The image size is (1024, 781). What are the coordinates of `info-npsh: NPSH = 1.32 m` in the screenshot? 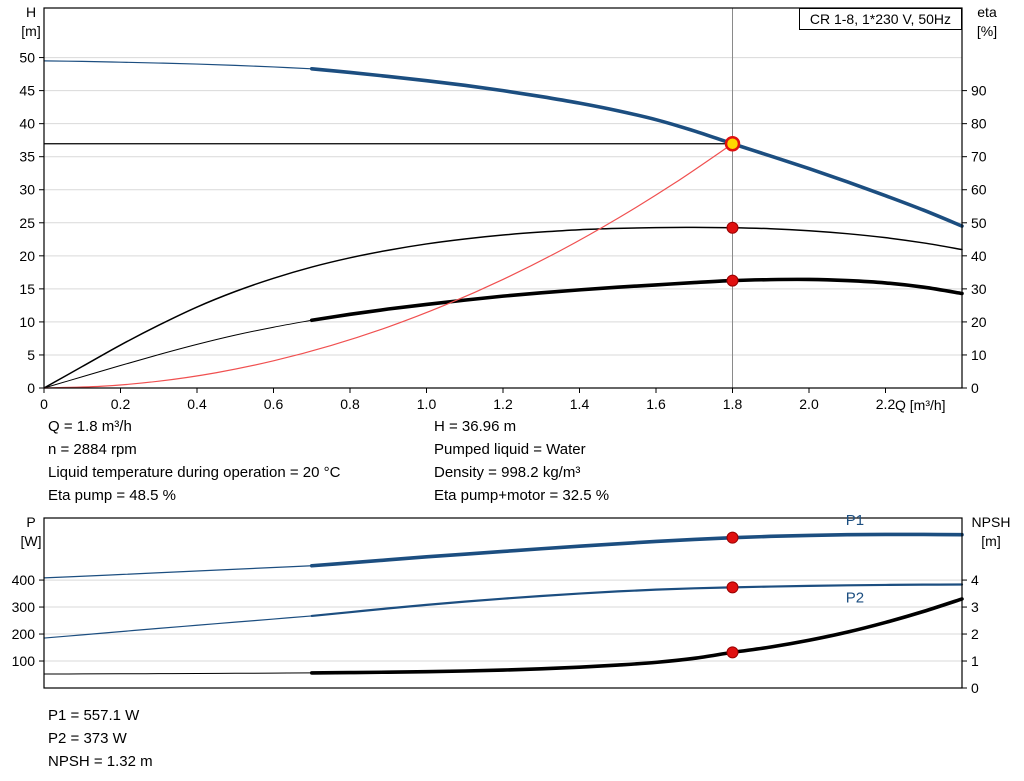 It's located at (100, 761).